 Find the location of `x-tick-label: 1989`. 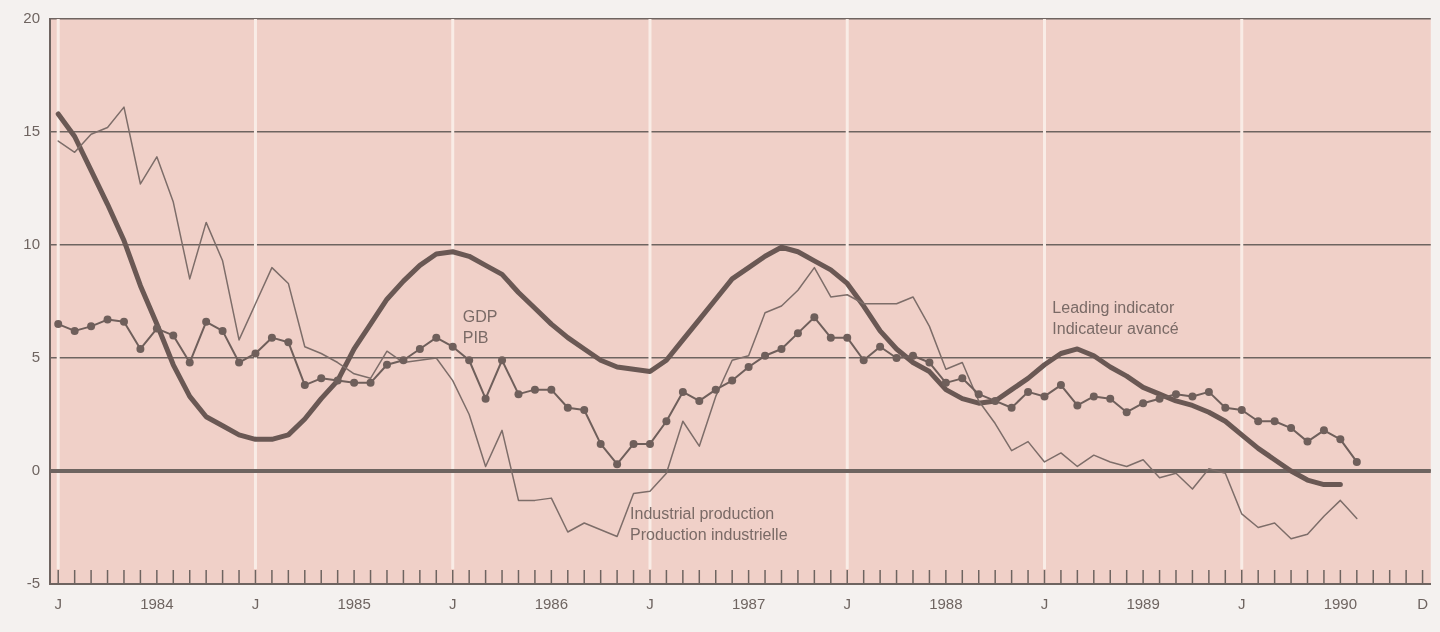

x-tick-label: 1989 is located at coordinates (1143, 604).